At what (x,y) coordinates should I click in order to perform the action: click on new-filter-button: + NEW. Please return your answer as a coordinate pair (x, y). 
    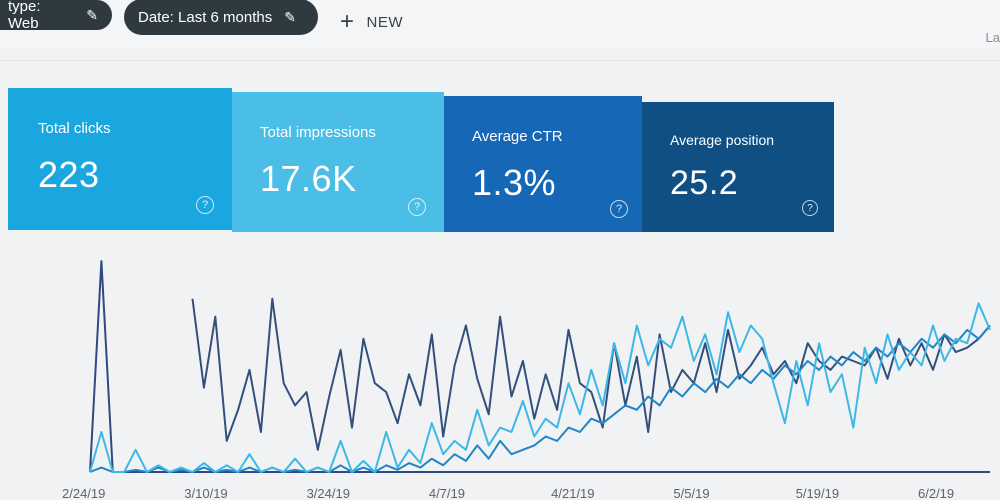
    Looking at the image, I should click on (371, 22).